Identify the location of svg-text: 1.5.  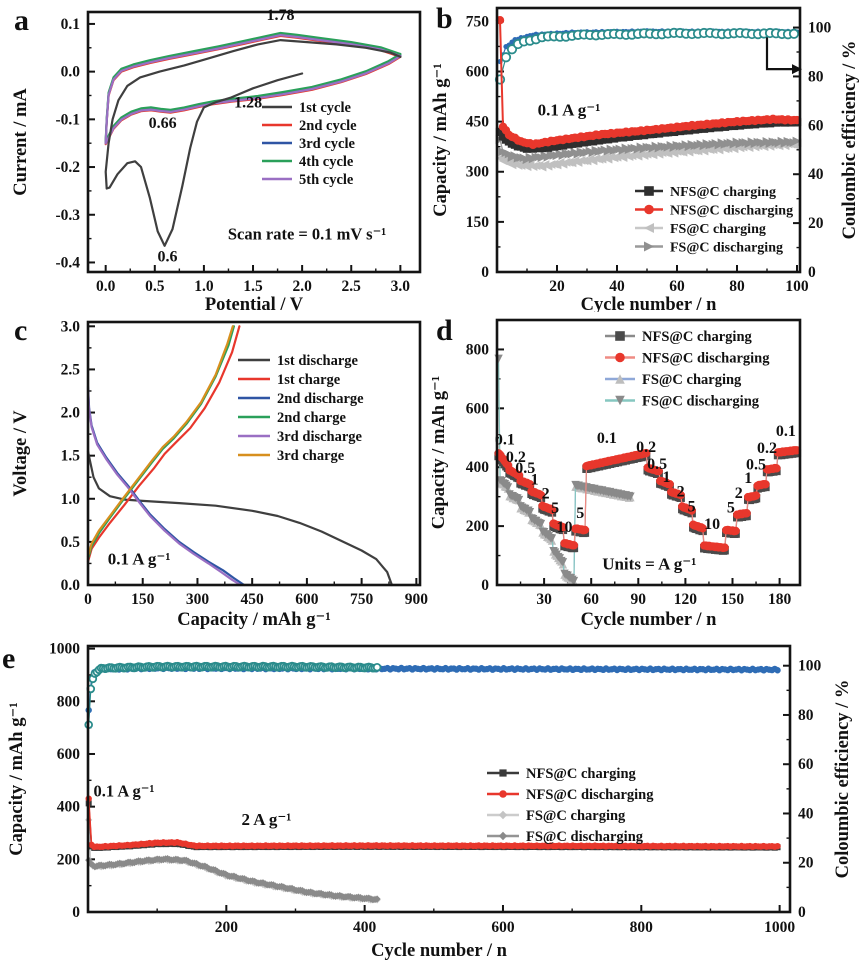
(253, 286).